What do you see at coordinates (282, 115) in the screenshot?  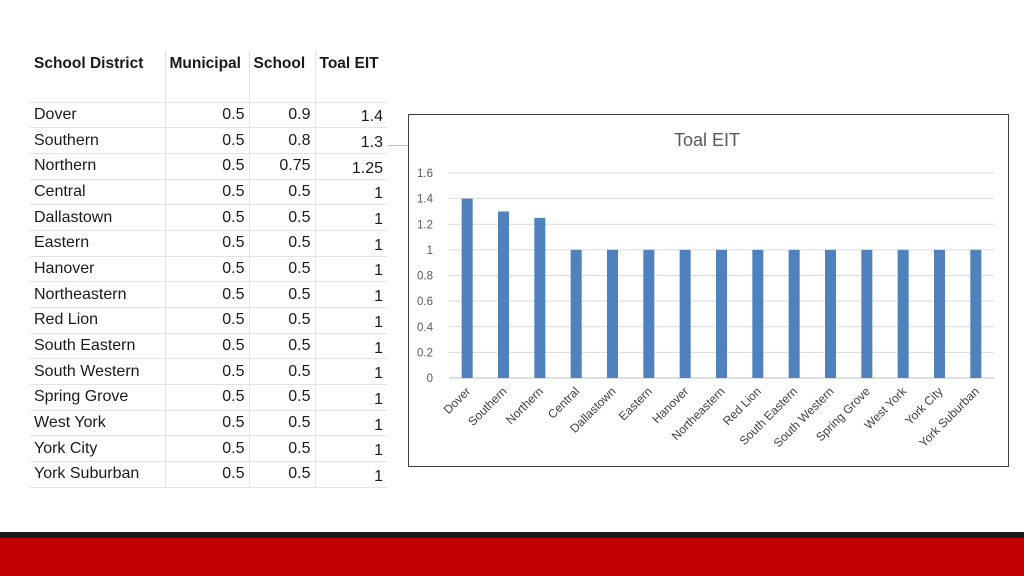 I see `school-cell: 0.9` at bounding box center [282, 115].